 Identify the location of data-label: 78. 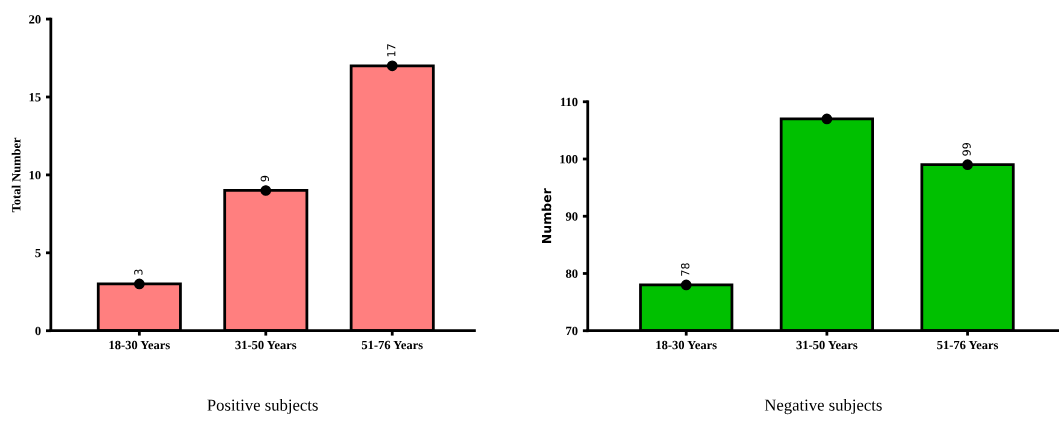
(685, 269).